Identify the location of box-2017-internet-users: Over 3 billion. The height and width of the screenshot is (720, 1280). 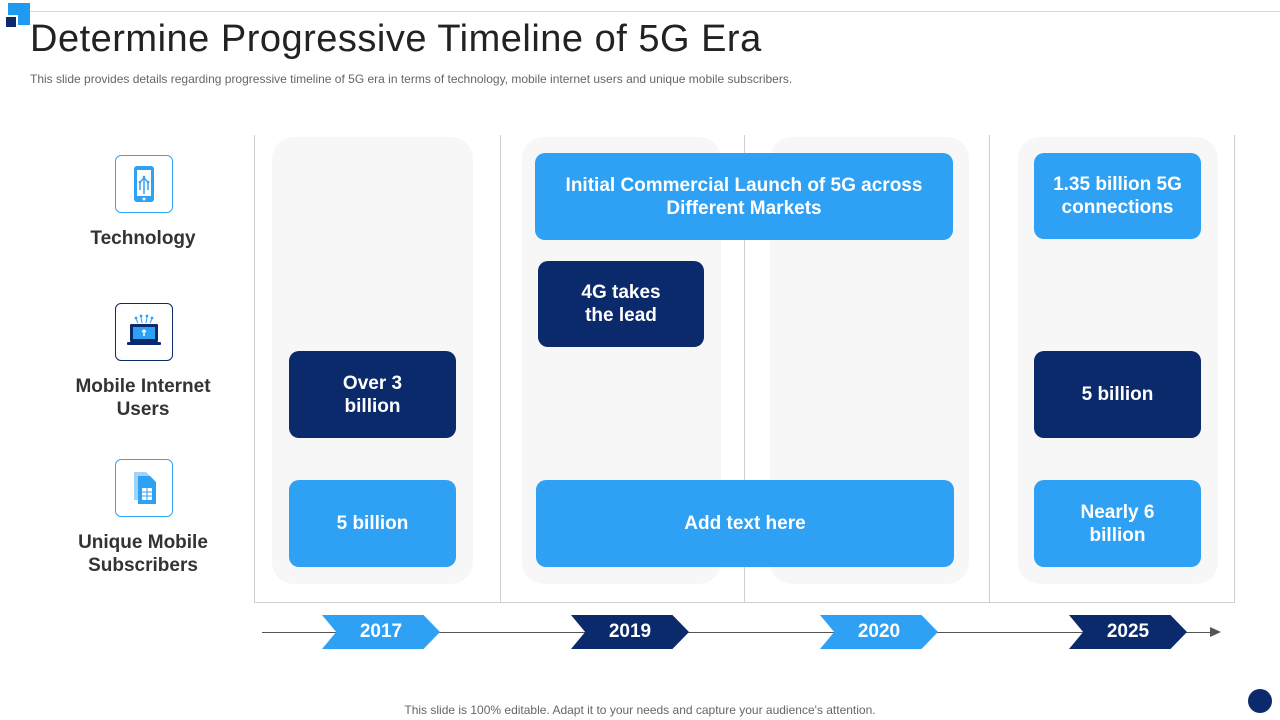
(372, 394).